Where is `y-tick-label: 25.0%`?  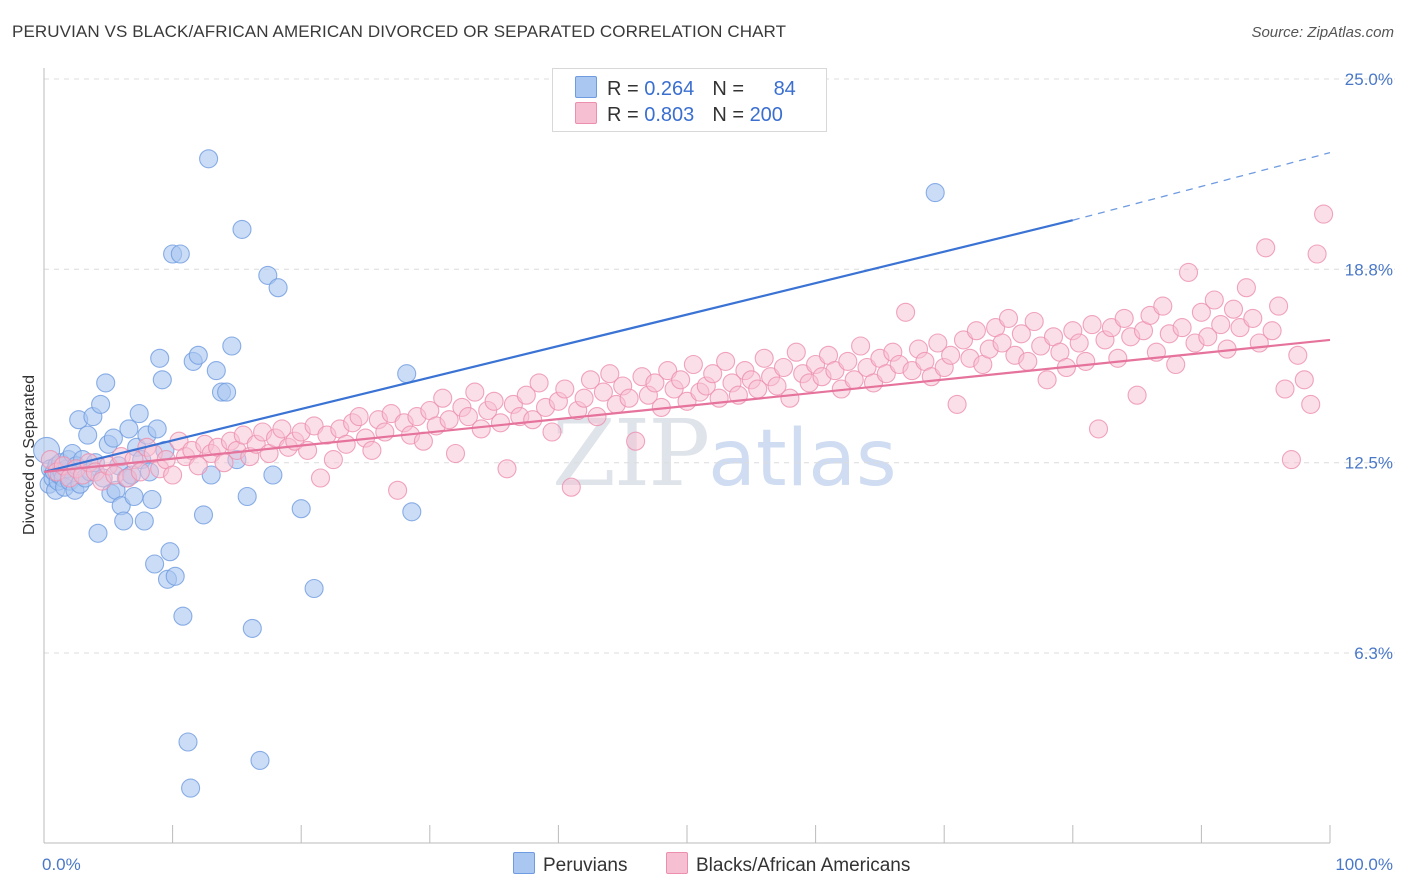 y-tick-label: 25.0% is located at coordinates (1369, 79).